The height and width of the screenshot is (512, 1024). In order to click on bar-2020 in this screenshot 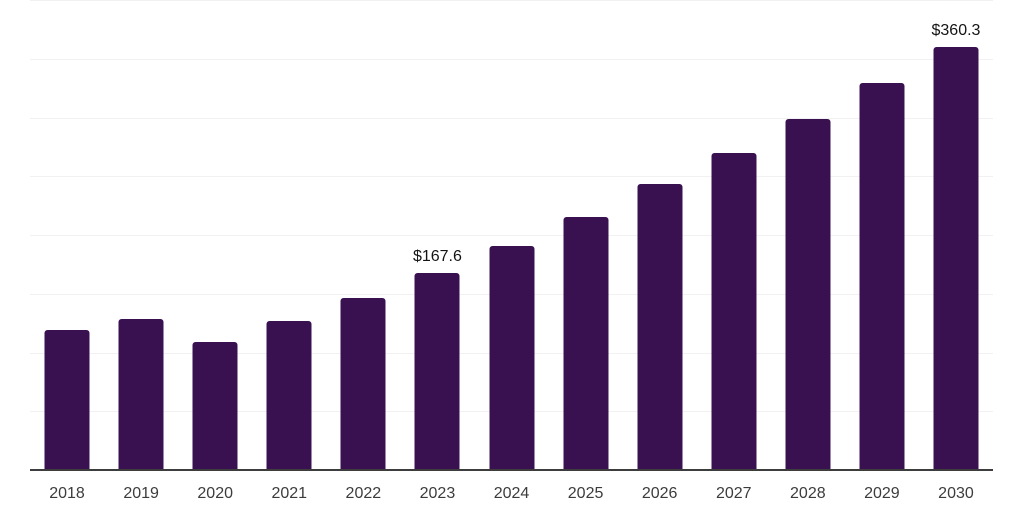, I will do `click(215, 405)`.